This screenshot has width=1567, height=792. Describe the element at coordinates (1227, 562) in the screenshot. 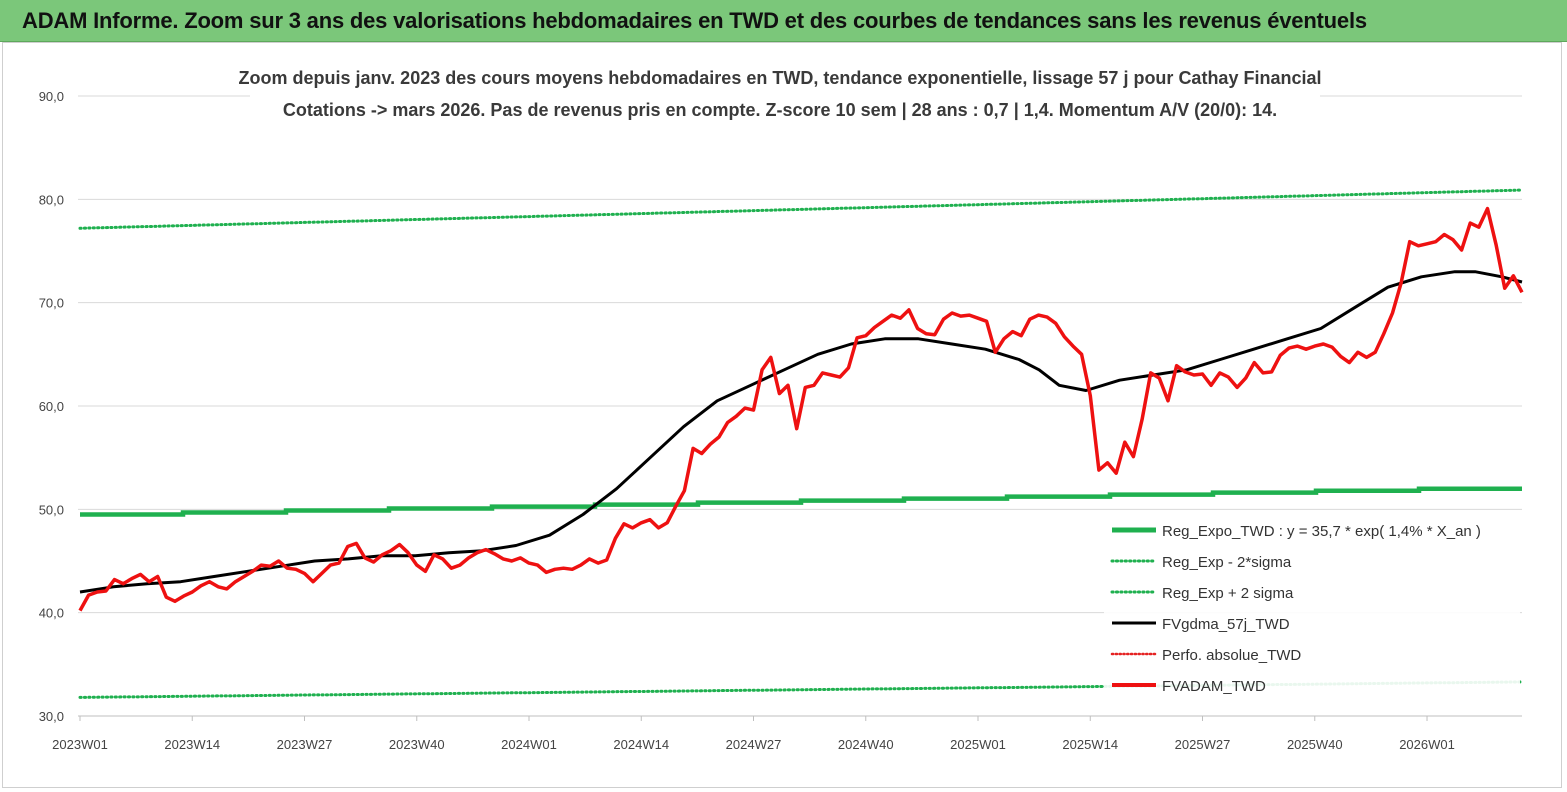

I see `legend-label: Reg_Exp - 2*sigma` at that location.